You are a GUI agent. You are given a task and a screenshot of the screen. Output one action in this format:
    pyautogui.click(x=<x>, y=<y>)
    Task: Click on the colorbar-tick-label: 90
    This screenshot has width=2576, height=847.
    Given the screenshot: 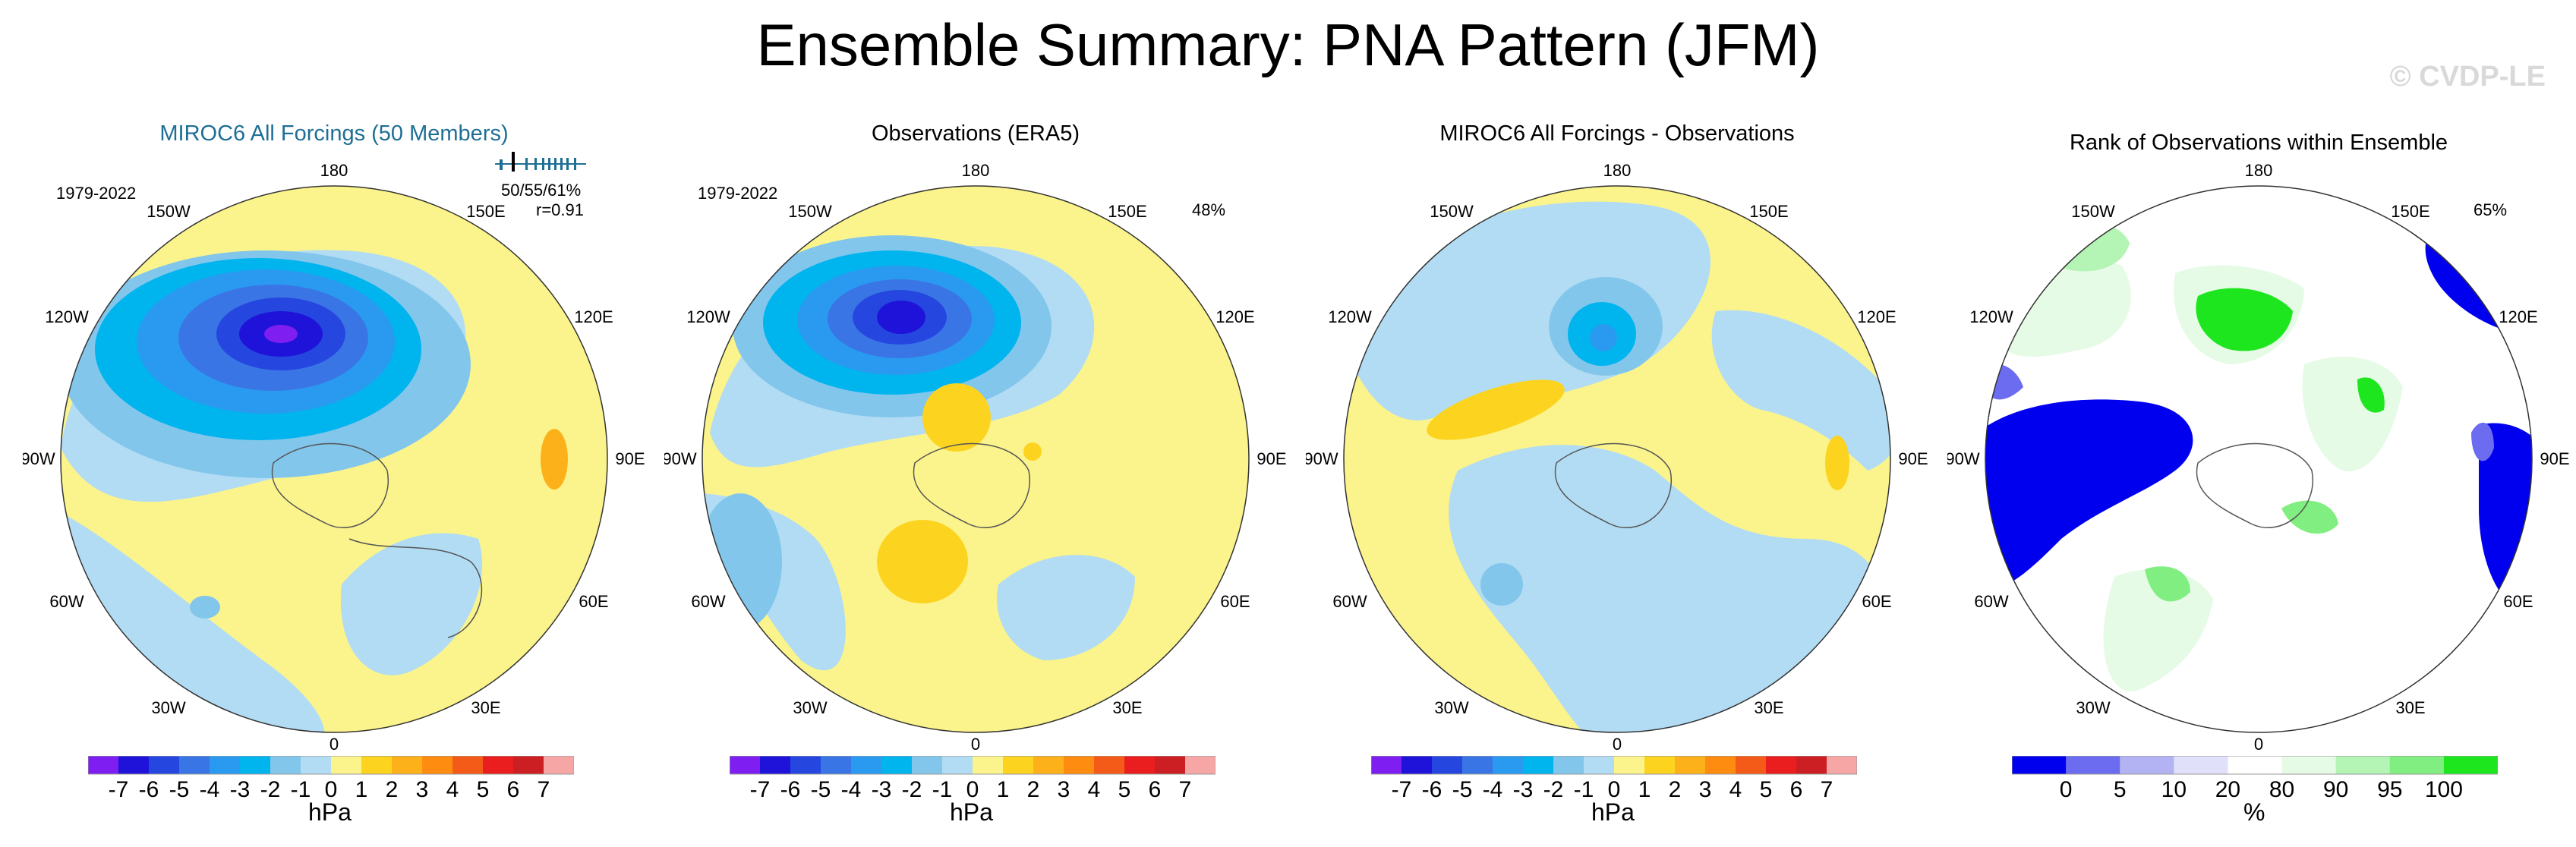 What is the action you would take?
    pyautogui.click(x=2335, y=788)
    